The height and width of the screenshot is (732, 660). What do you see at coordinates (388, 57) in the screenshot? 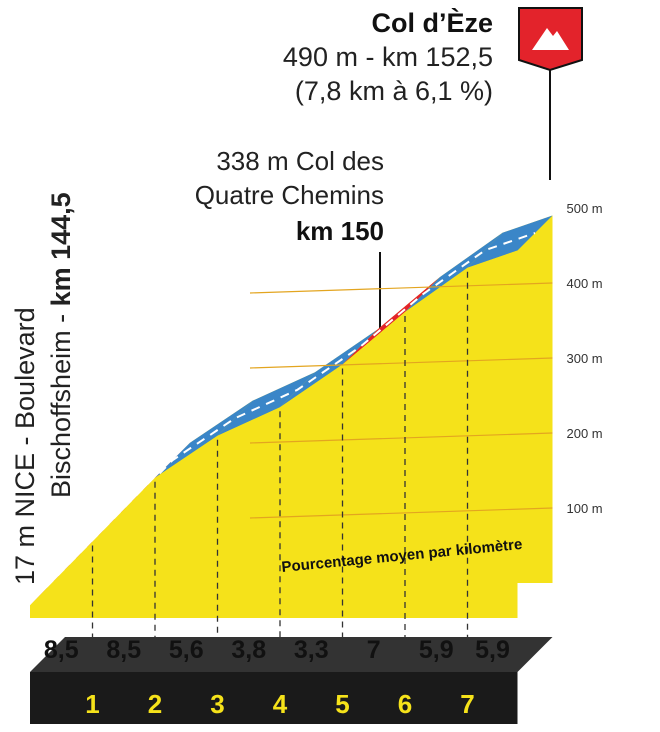
I see `summit-altitude-km: 490 m - km 152,5` at bounding box center [388, 57].